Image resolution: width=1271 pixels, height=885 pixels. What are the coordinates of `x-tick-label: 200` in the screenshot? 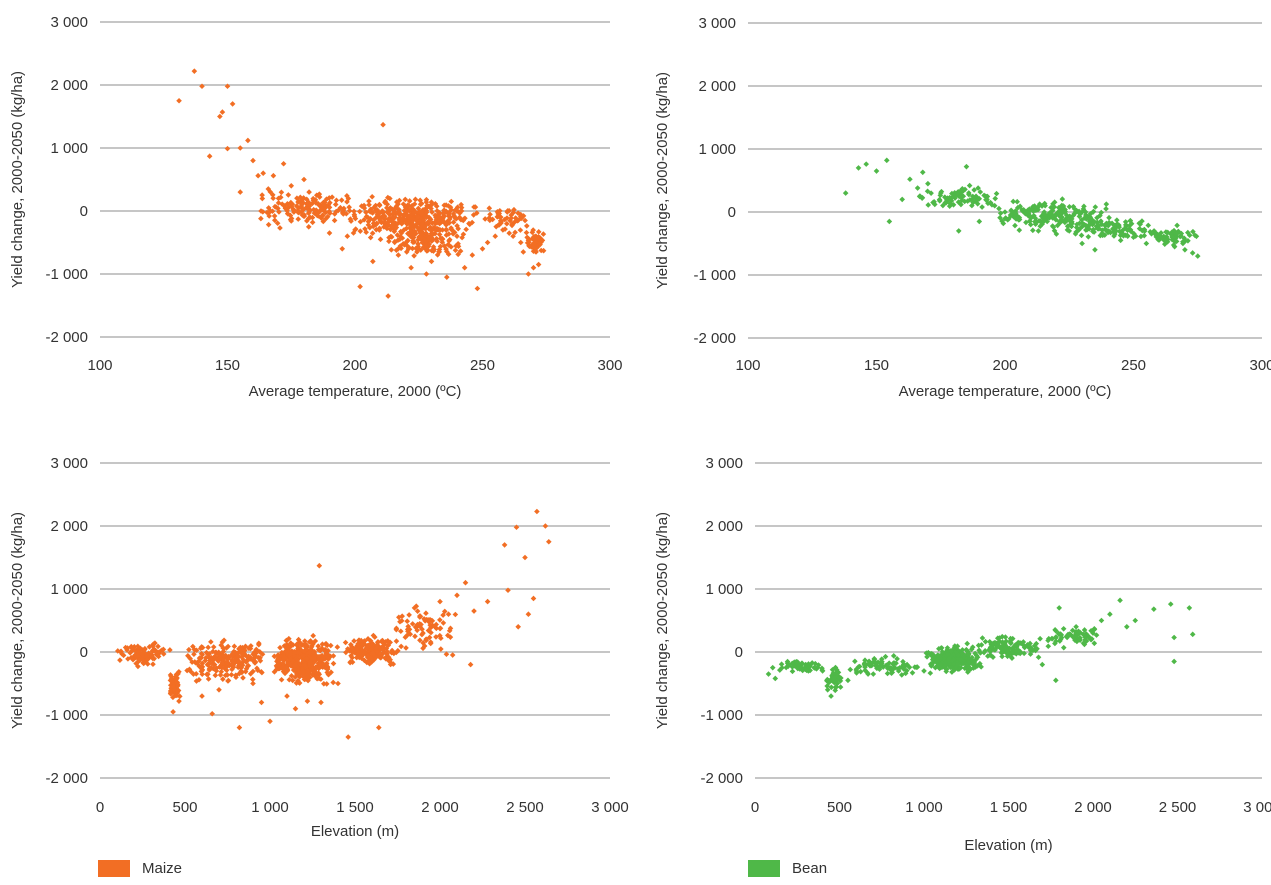 It's located at (1004, 365).